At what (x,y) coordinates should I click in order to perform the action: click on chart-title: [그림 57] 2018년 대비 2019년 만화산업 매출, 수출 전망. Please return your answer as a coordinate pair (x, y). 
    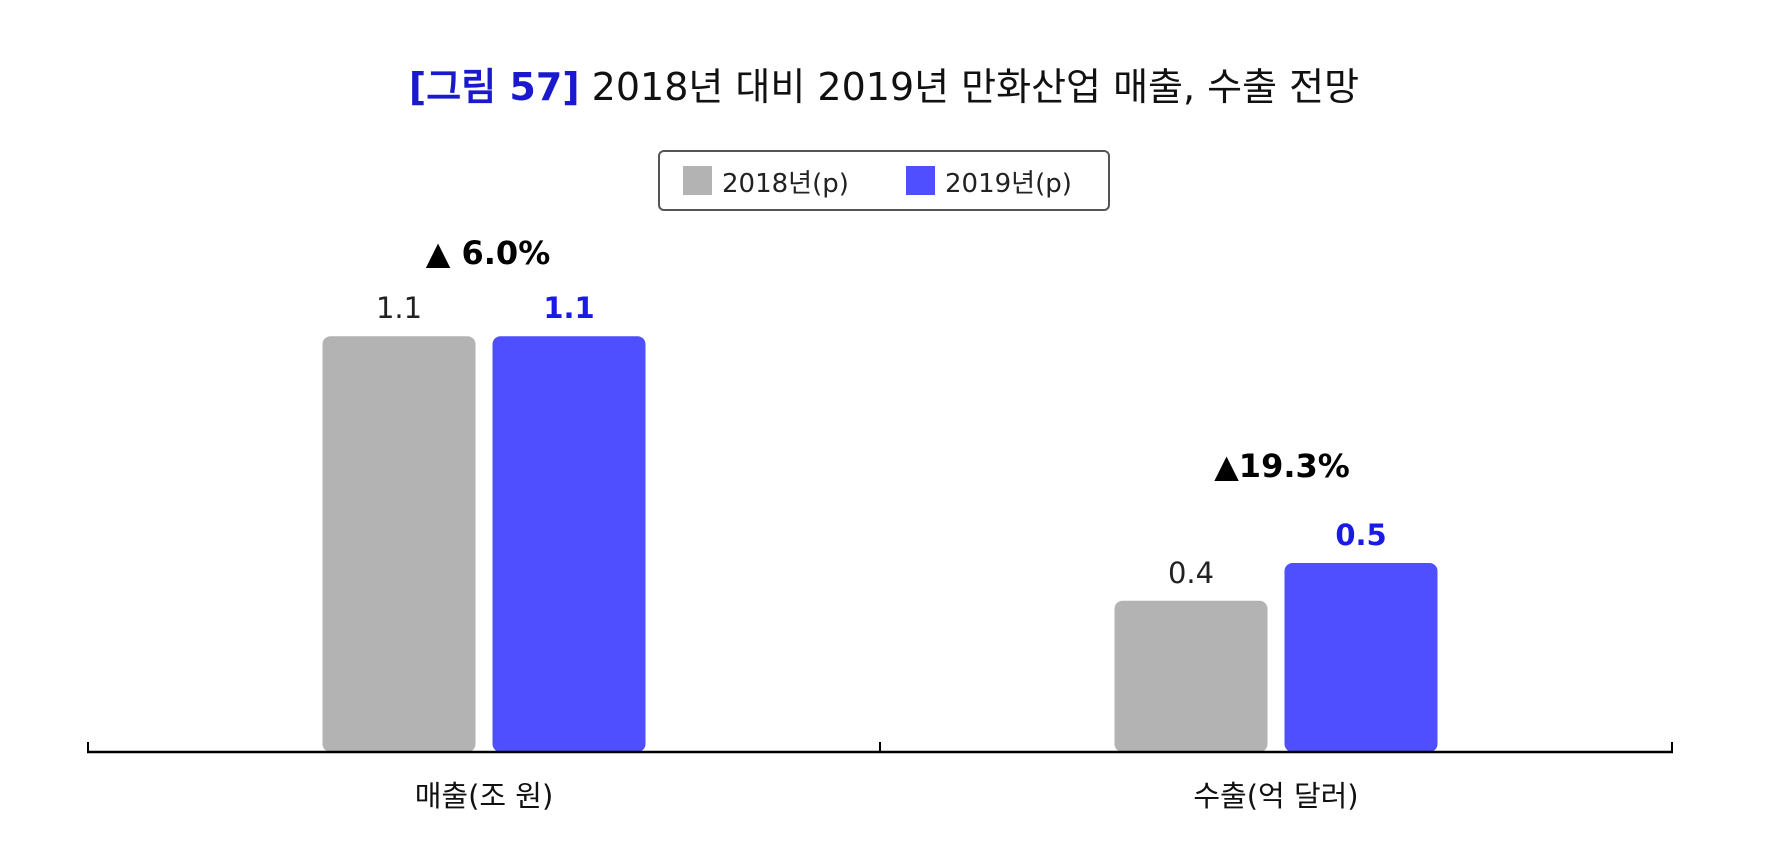
    Looking at the image, I should click on (884, 87).